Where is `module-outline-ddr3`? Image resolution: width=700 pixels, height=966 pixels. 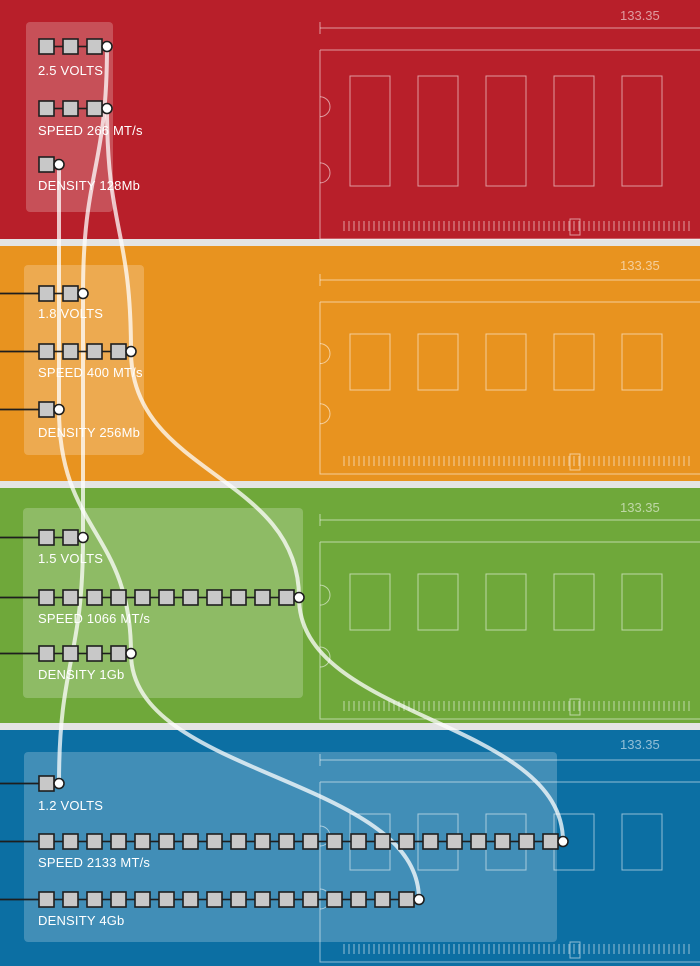
module-outline-ddr3 is located at coordinates (509, 617).